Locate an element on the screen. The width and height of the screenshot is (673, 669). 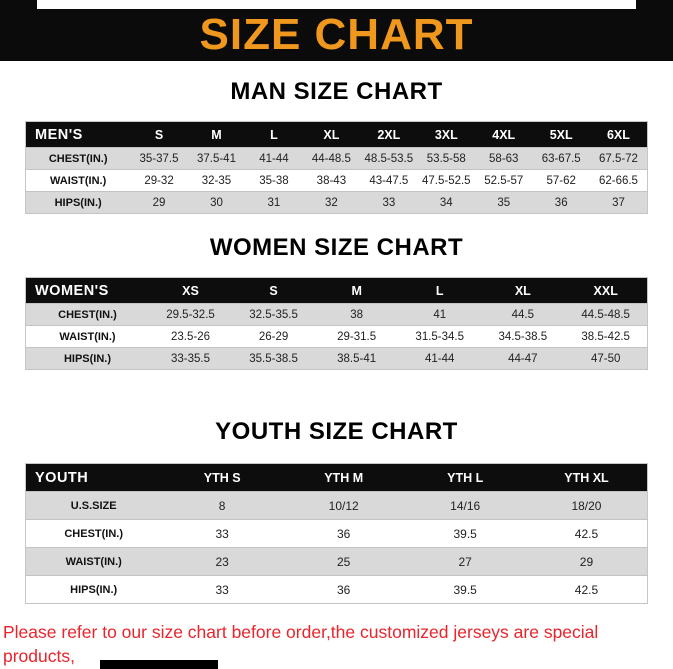
size-column-header: 4XL is located at coordinates (504, 134).